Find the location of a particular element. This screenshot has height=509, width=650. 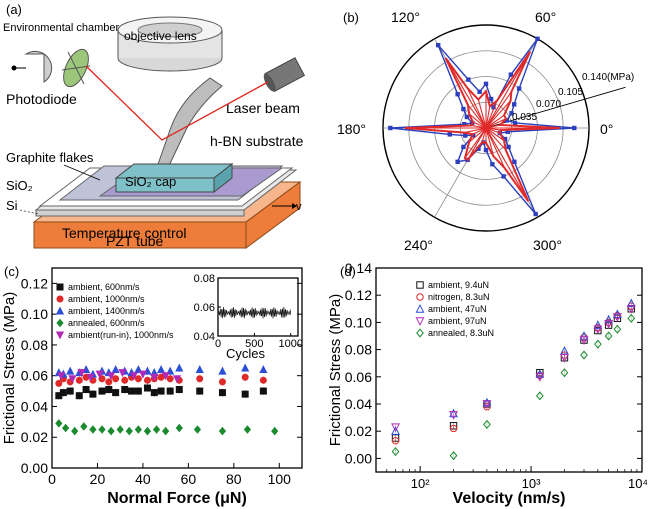

pzt-label: PZT tube is located at coordinates (135, 241).